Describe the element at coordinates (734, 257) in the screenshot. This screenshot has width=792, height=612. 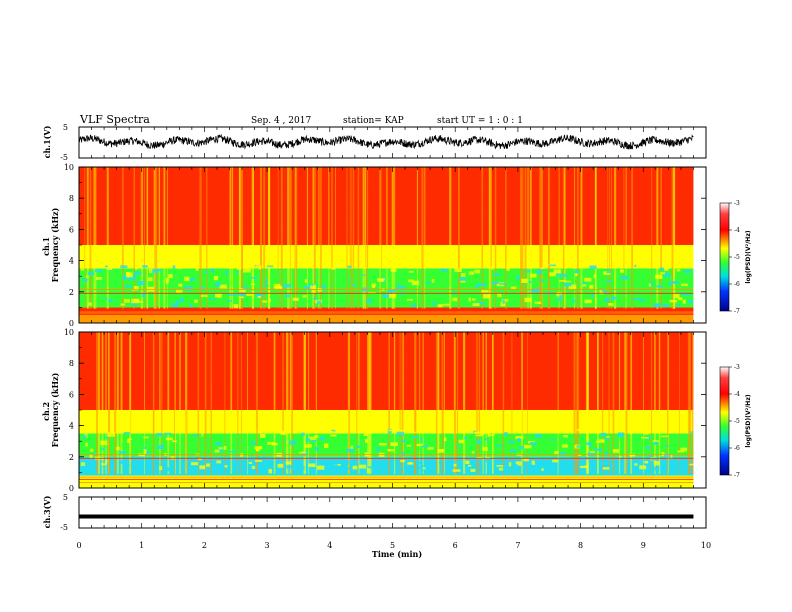
I see `ch1-colorbar-ticks: -3 -4 -5 -6 -7` at that location.